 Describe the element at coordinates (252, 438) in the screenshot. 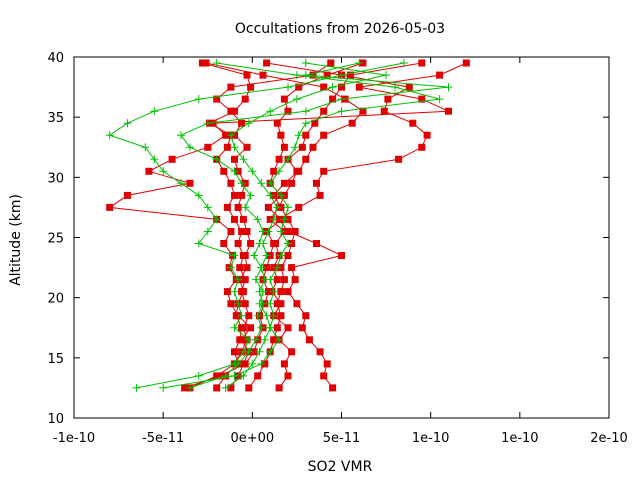

I see `x-tick-label: 0e+00` at that location.